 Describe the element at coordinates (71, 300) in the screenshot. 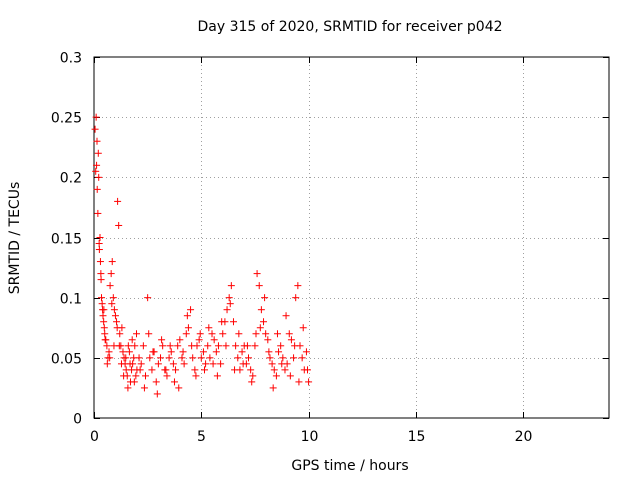

I see `y-tick-label: 0.1` at that location.